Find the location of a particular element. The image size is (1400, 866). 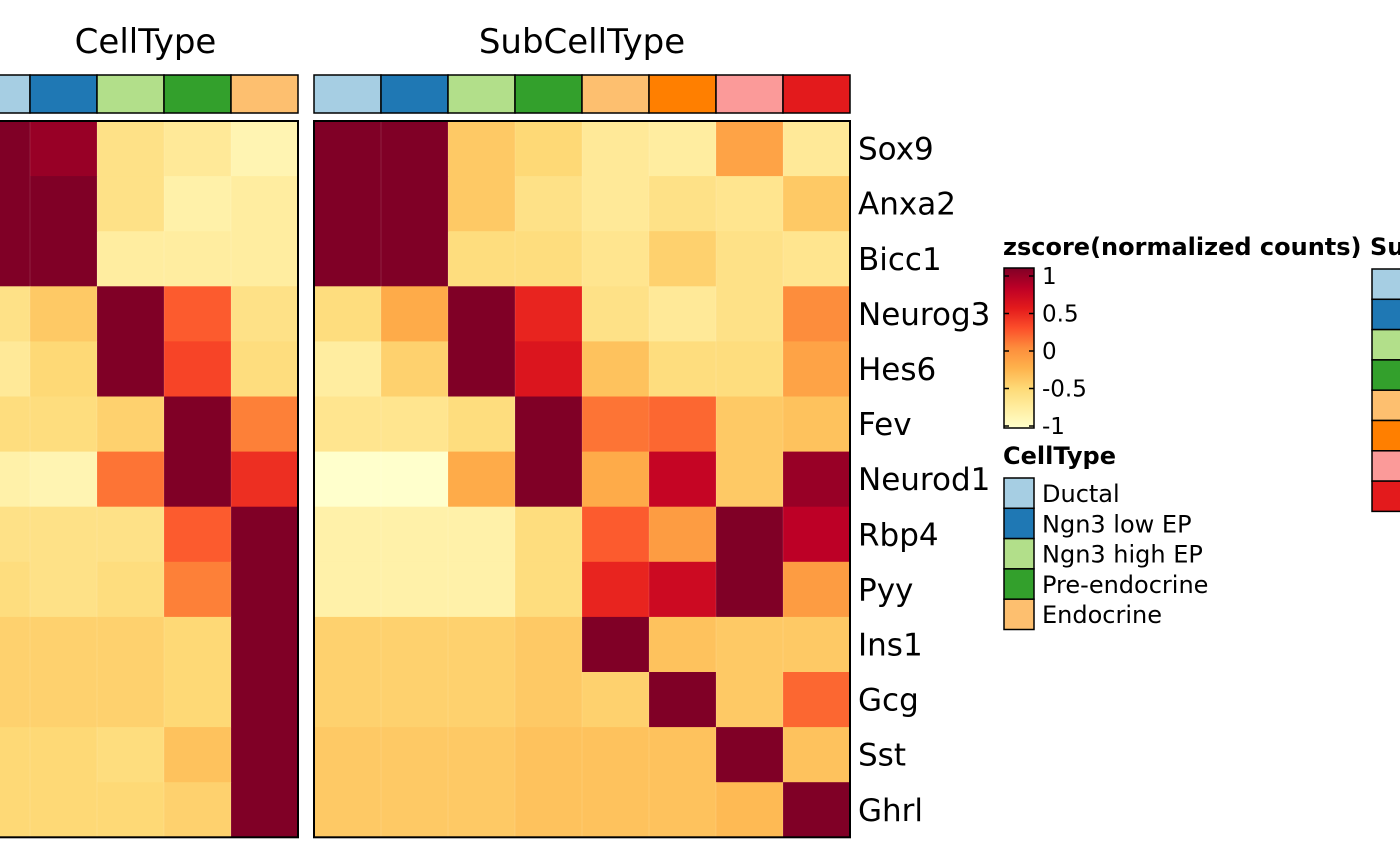

gene-label-neurod1: Neurod1 is located at coordinates (924, 480).